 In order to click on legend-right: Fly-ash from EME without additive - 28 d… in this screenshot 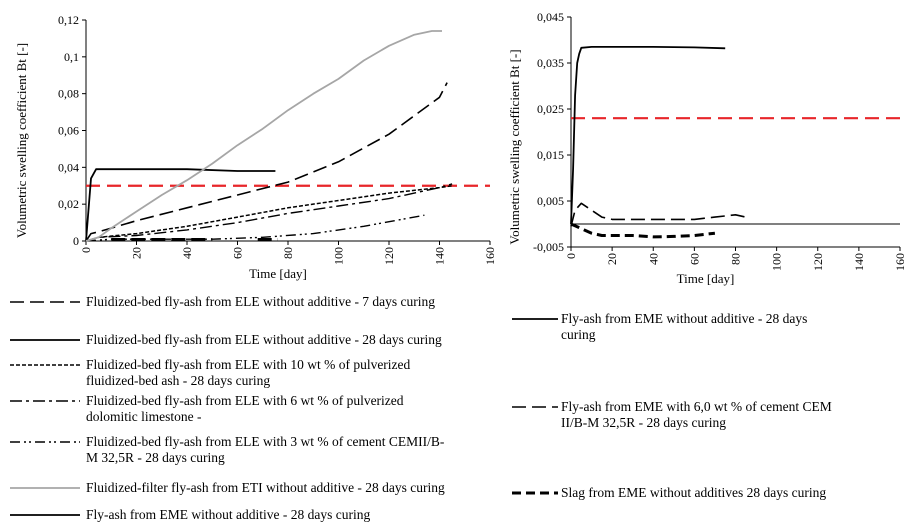, I will do `click(672, 405)`.